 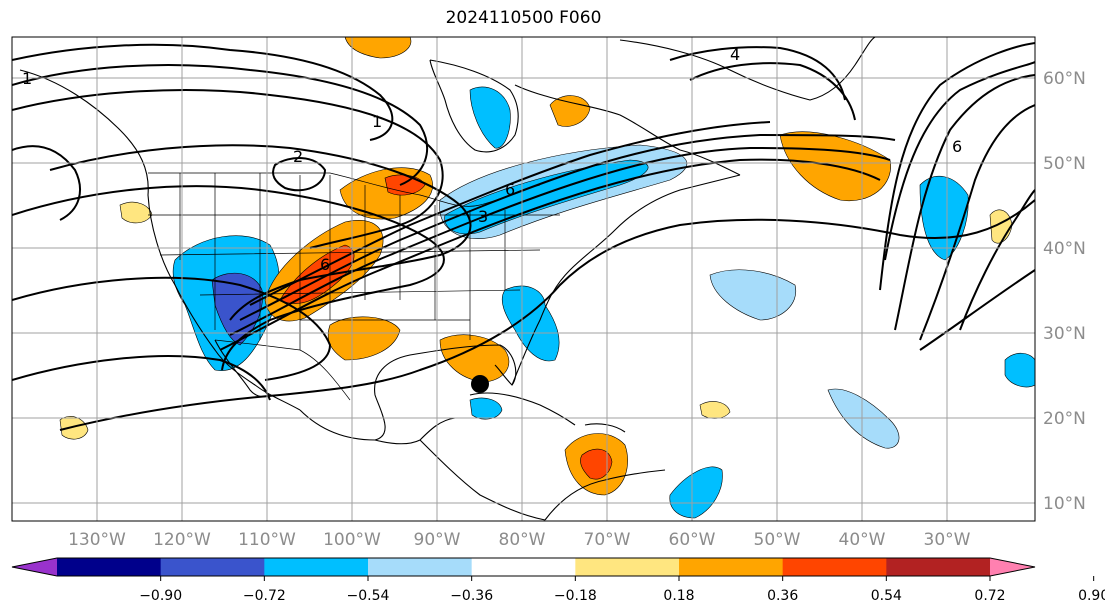 What do you see at coordinates (34, 567) in the screenshot?
I see `colorbar-extend-low` at bounding box center [34, 567].